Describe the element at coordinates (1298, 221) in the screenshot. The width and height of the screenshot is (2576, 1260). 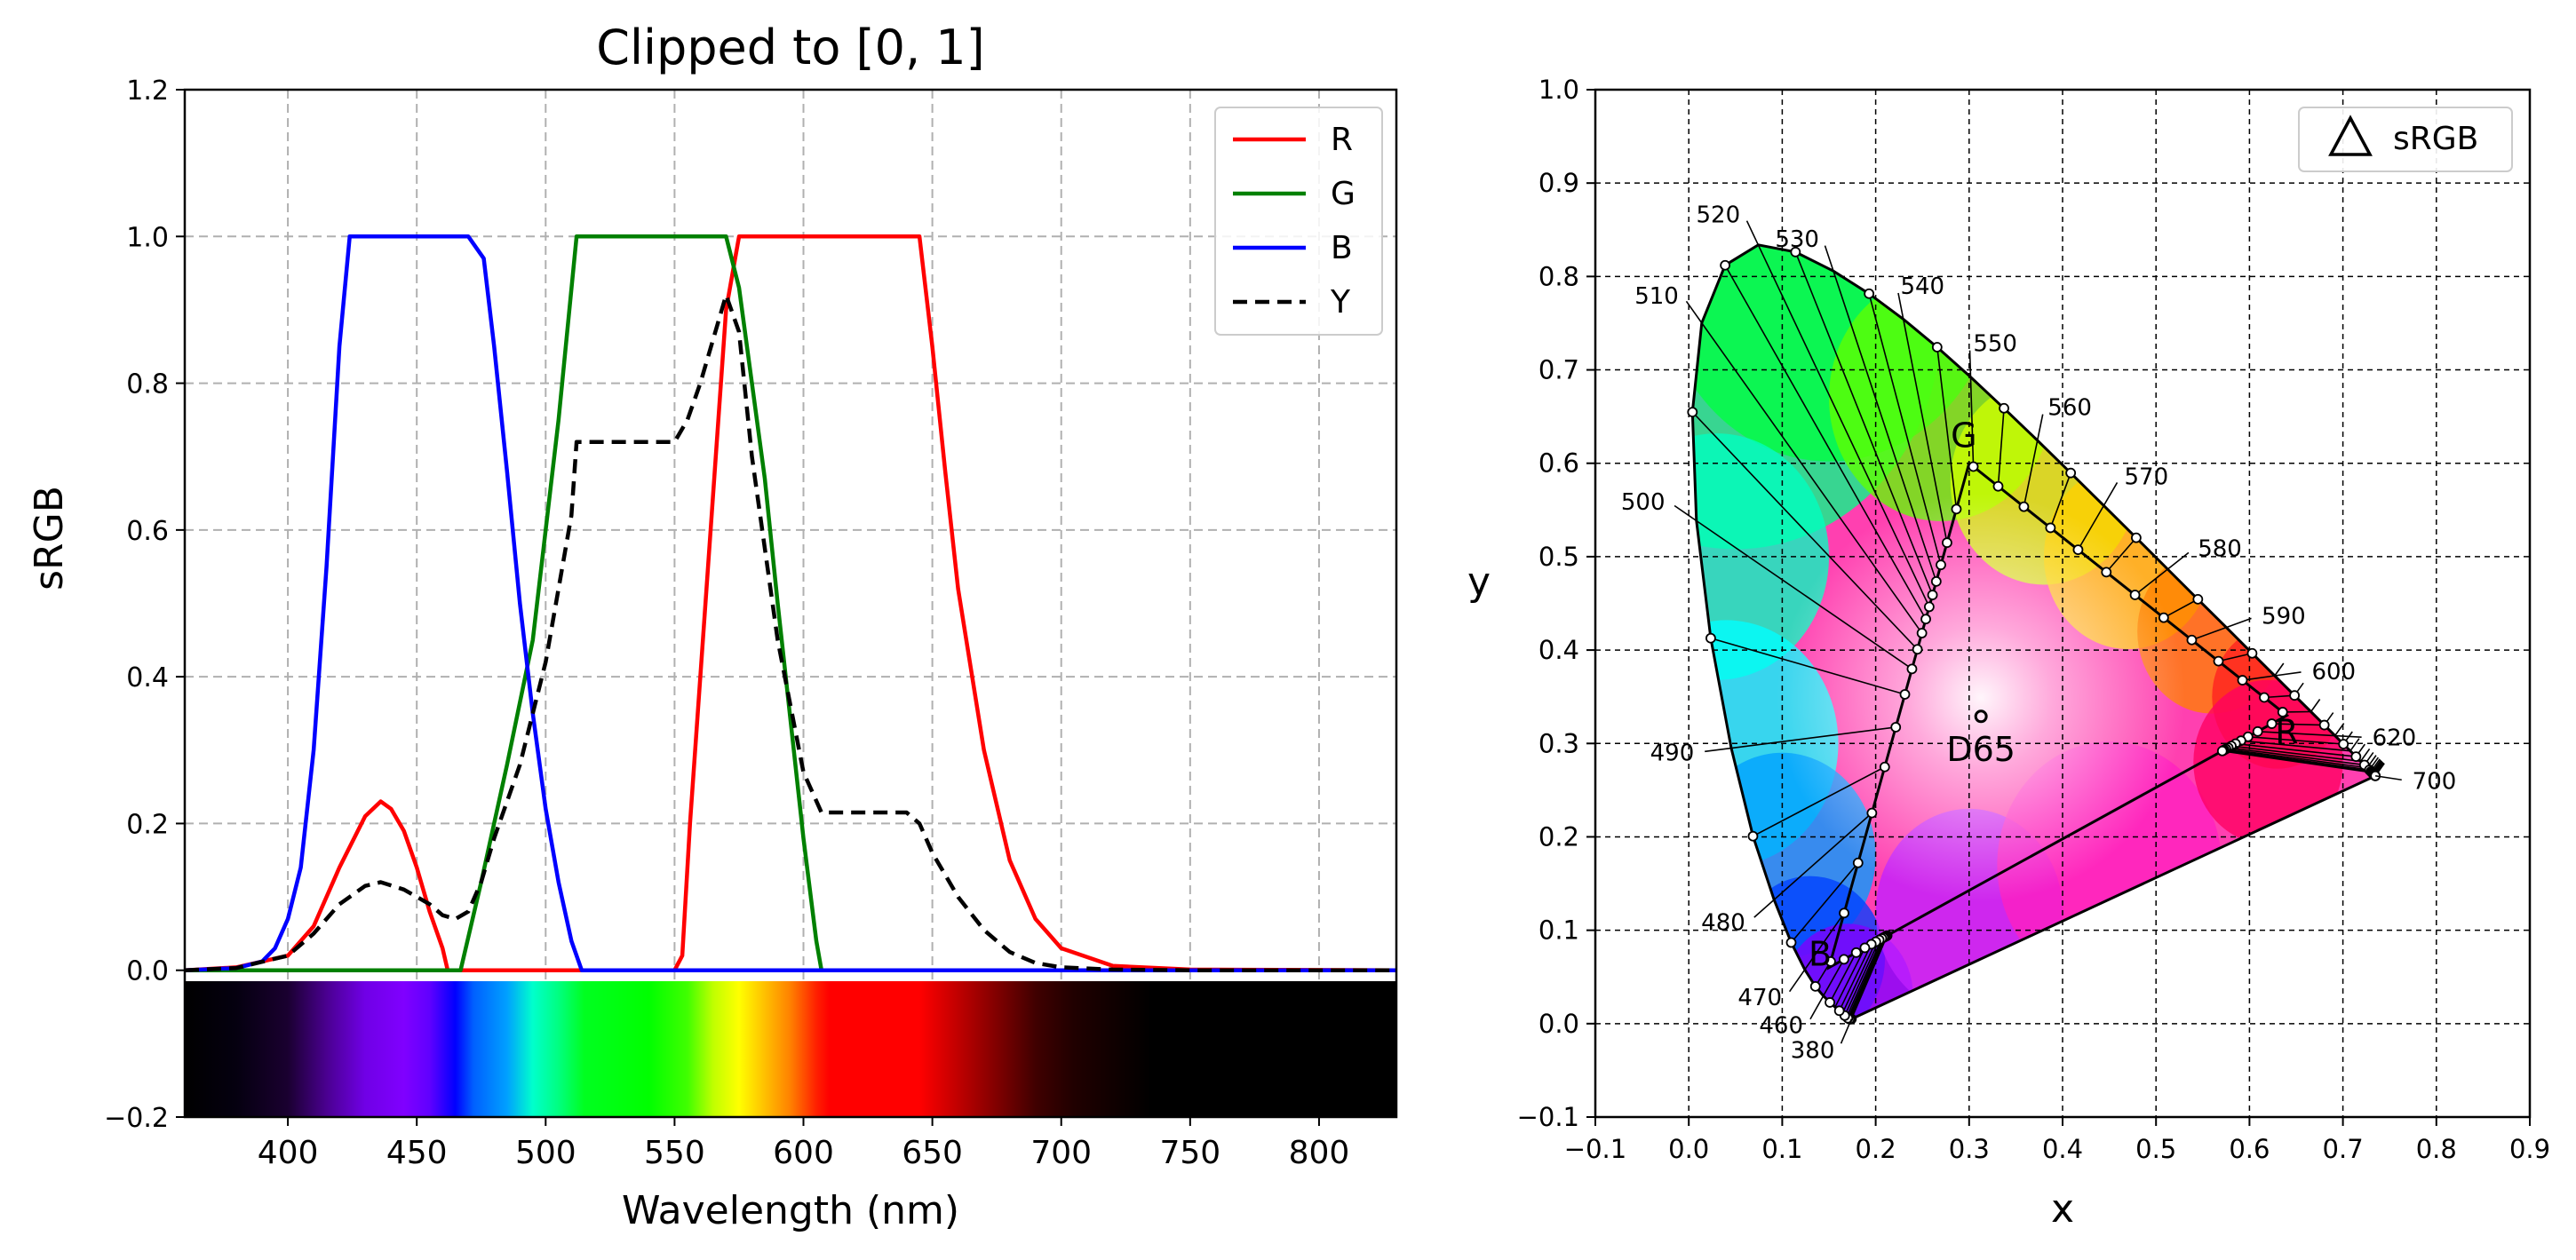
I see `left-legend-box` at that location.